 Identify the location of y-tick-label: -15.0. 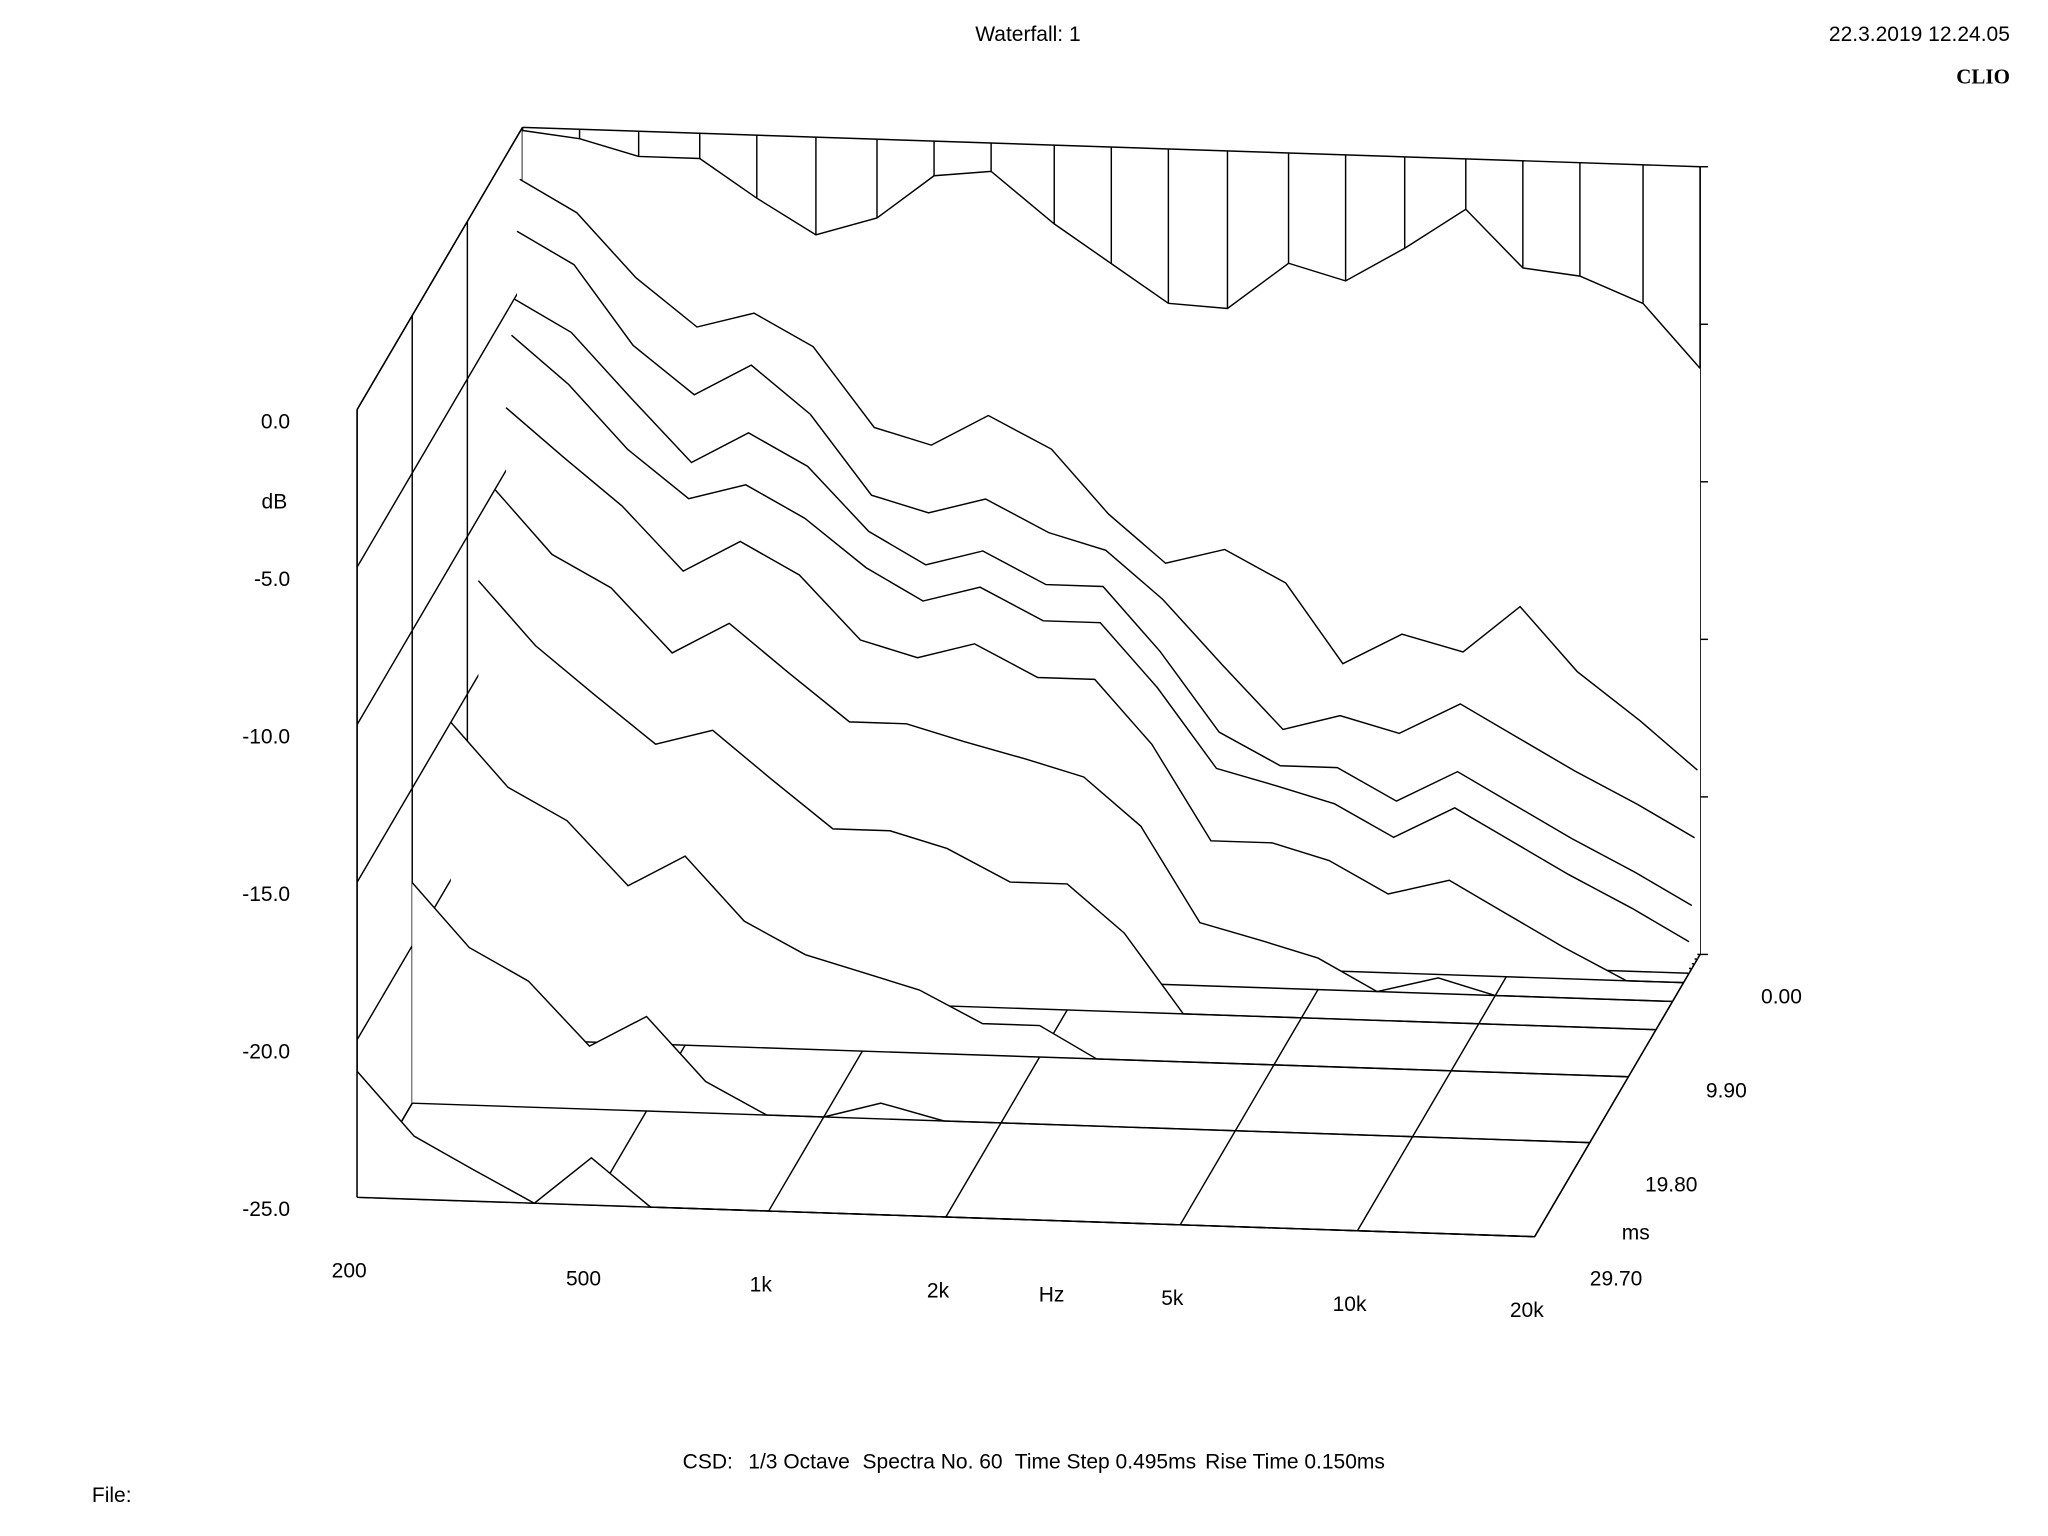
(266, 894).